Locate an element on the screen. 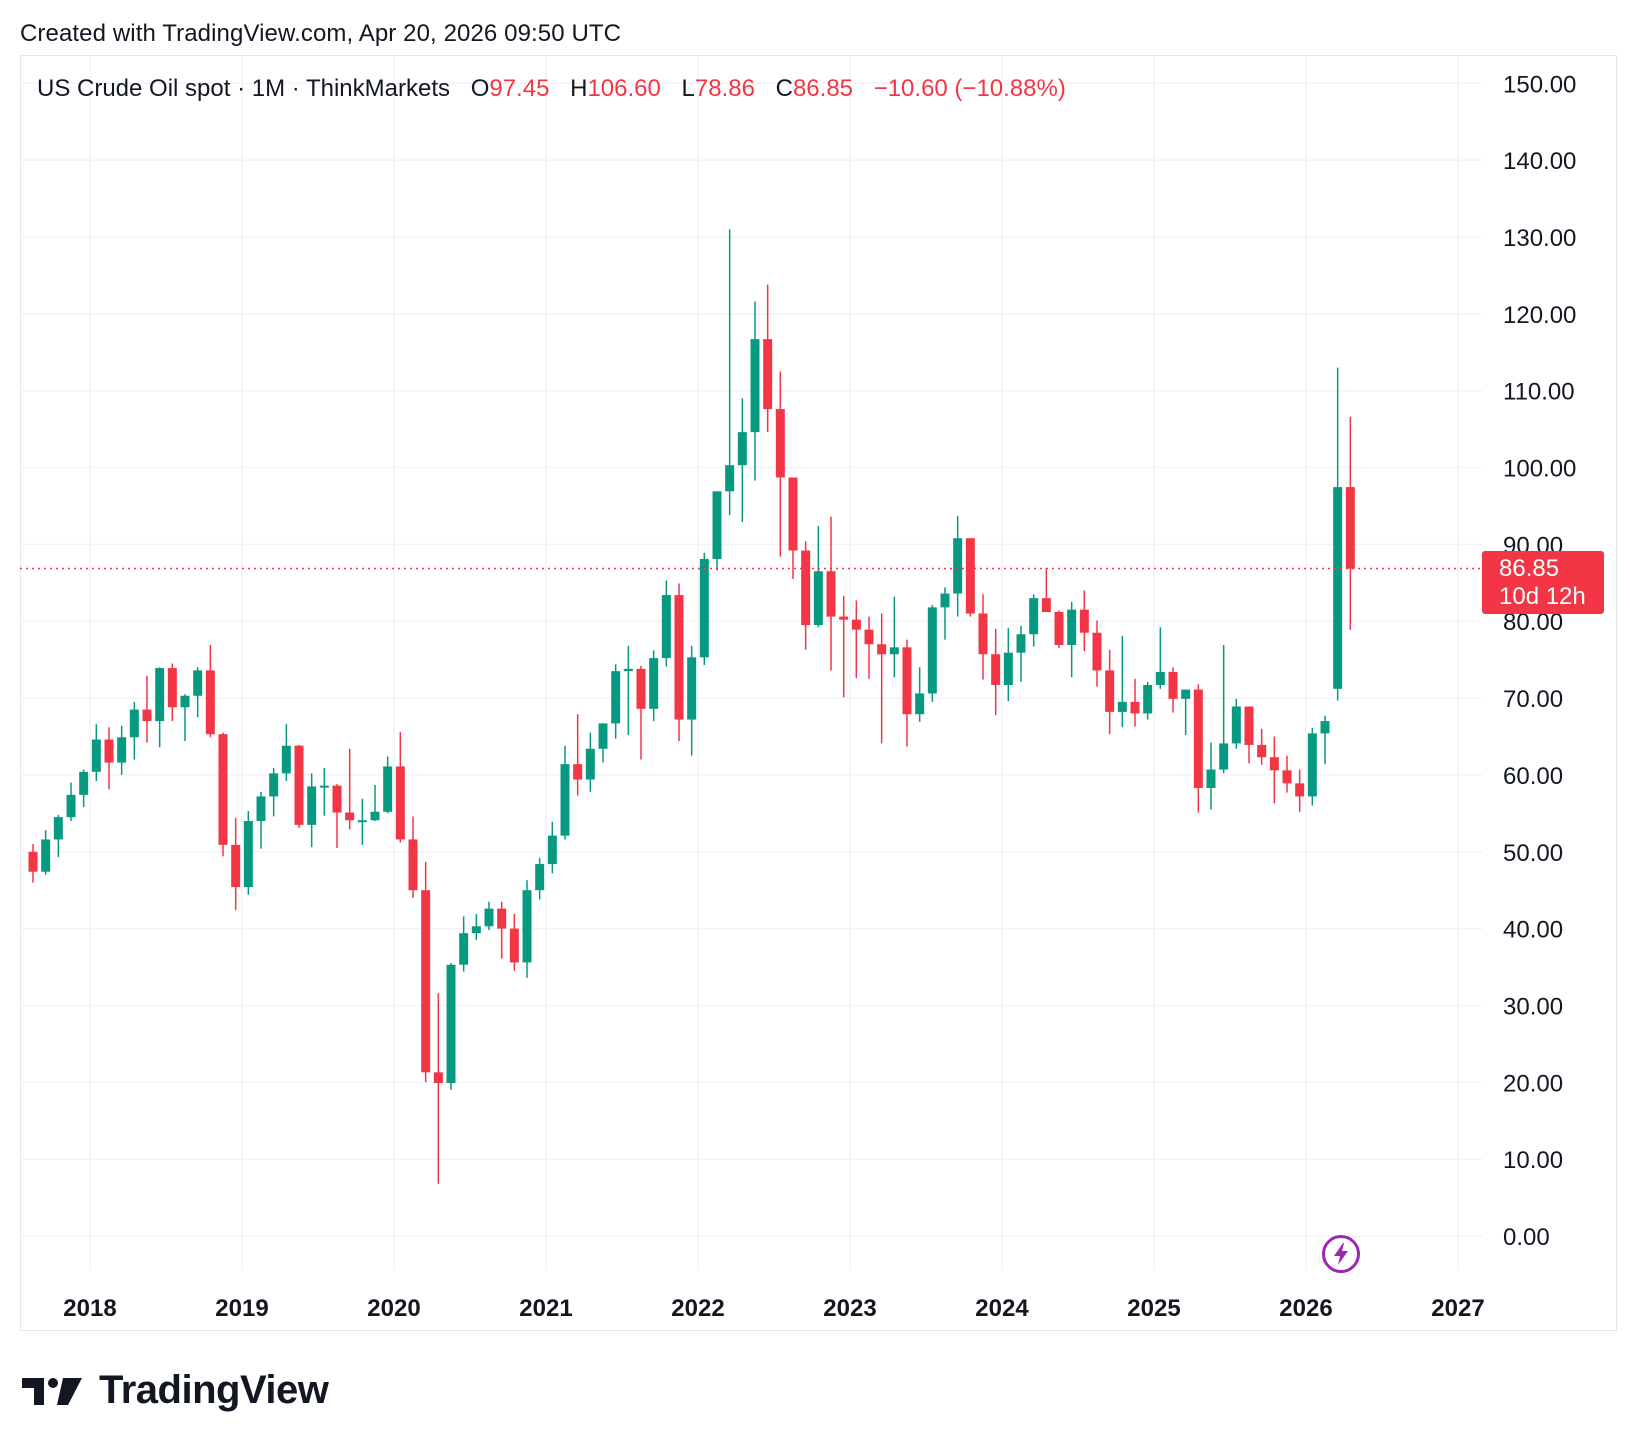 The image size is (1630, 1448). price-axis-label: 110.00 is located at coordinates (1539, 392).